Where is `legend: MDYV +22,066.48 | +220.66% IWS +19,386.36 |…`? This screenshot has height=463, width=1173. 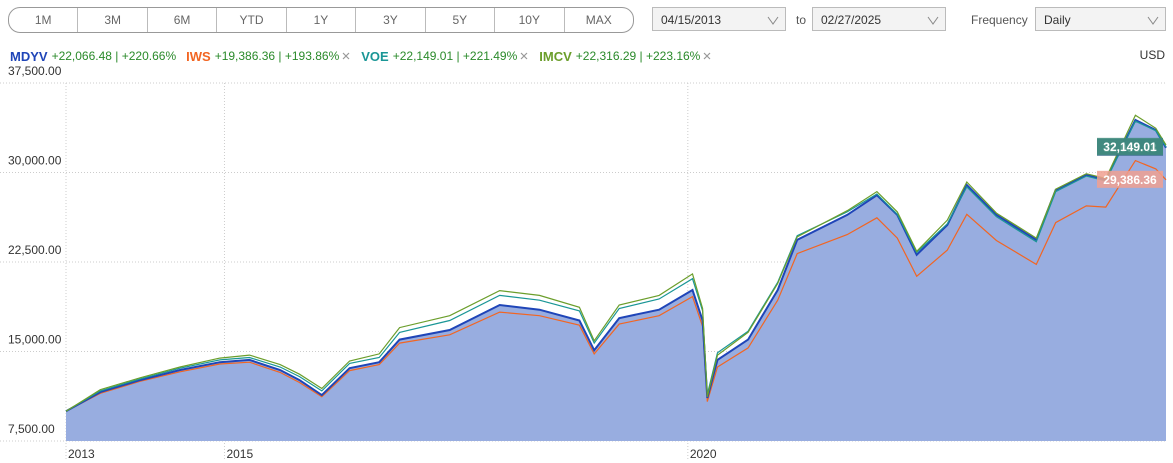
legend: MDYV +22,066.48 | +220.66% IWS +19,386.36 |… is located at coordinates (366, 56).